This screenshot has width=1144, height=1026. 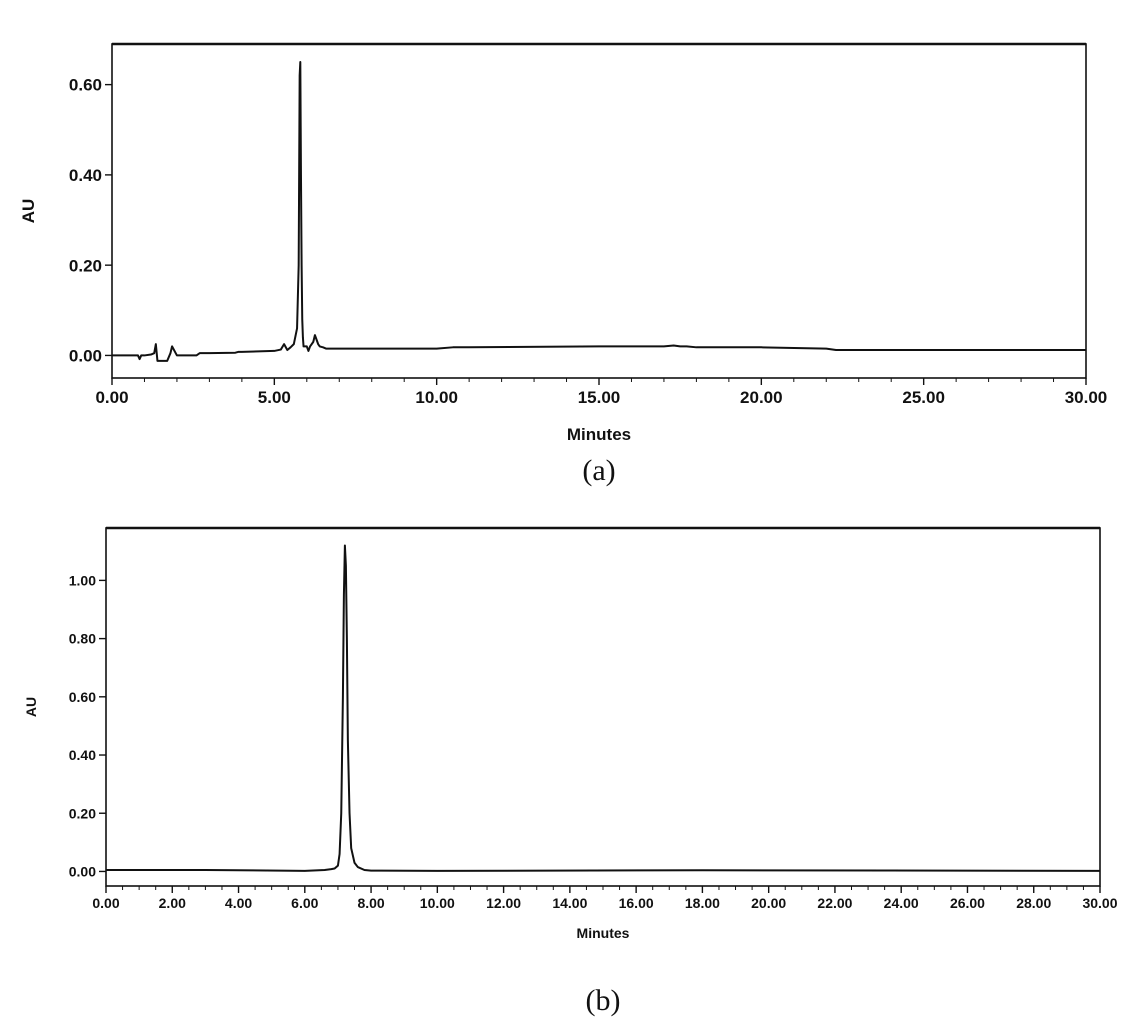 I want to click on x-tick-label: 28.00, so click(x=1033, y=903).